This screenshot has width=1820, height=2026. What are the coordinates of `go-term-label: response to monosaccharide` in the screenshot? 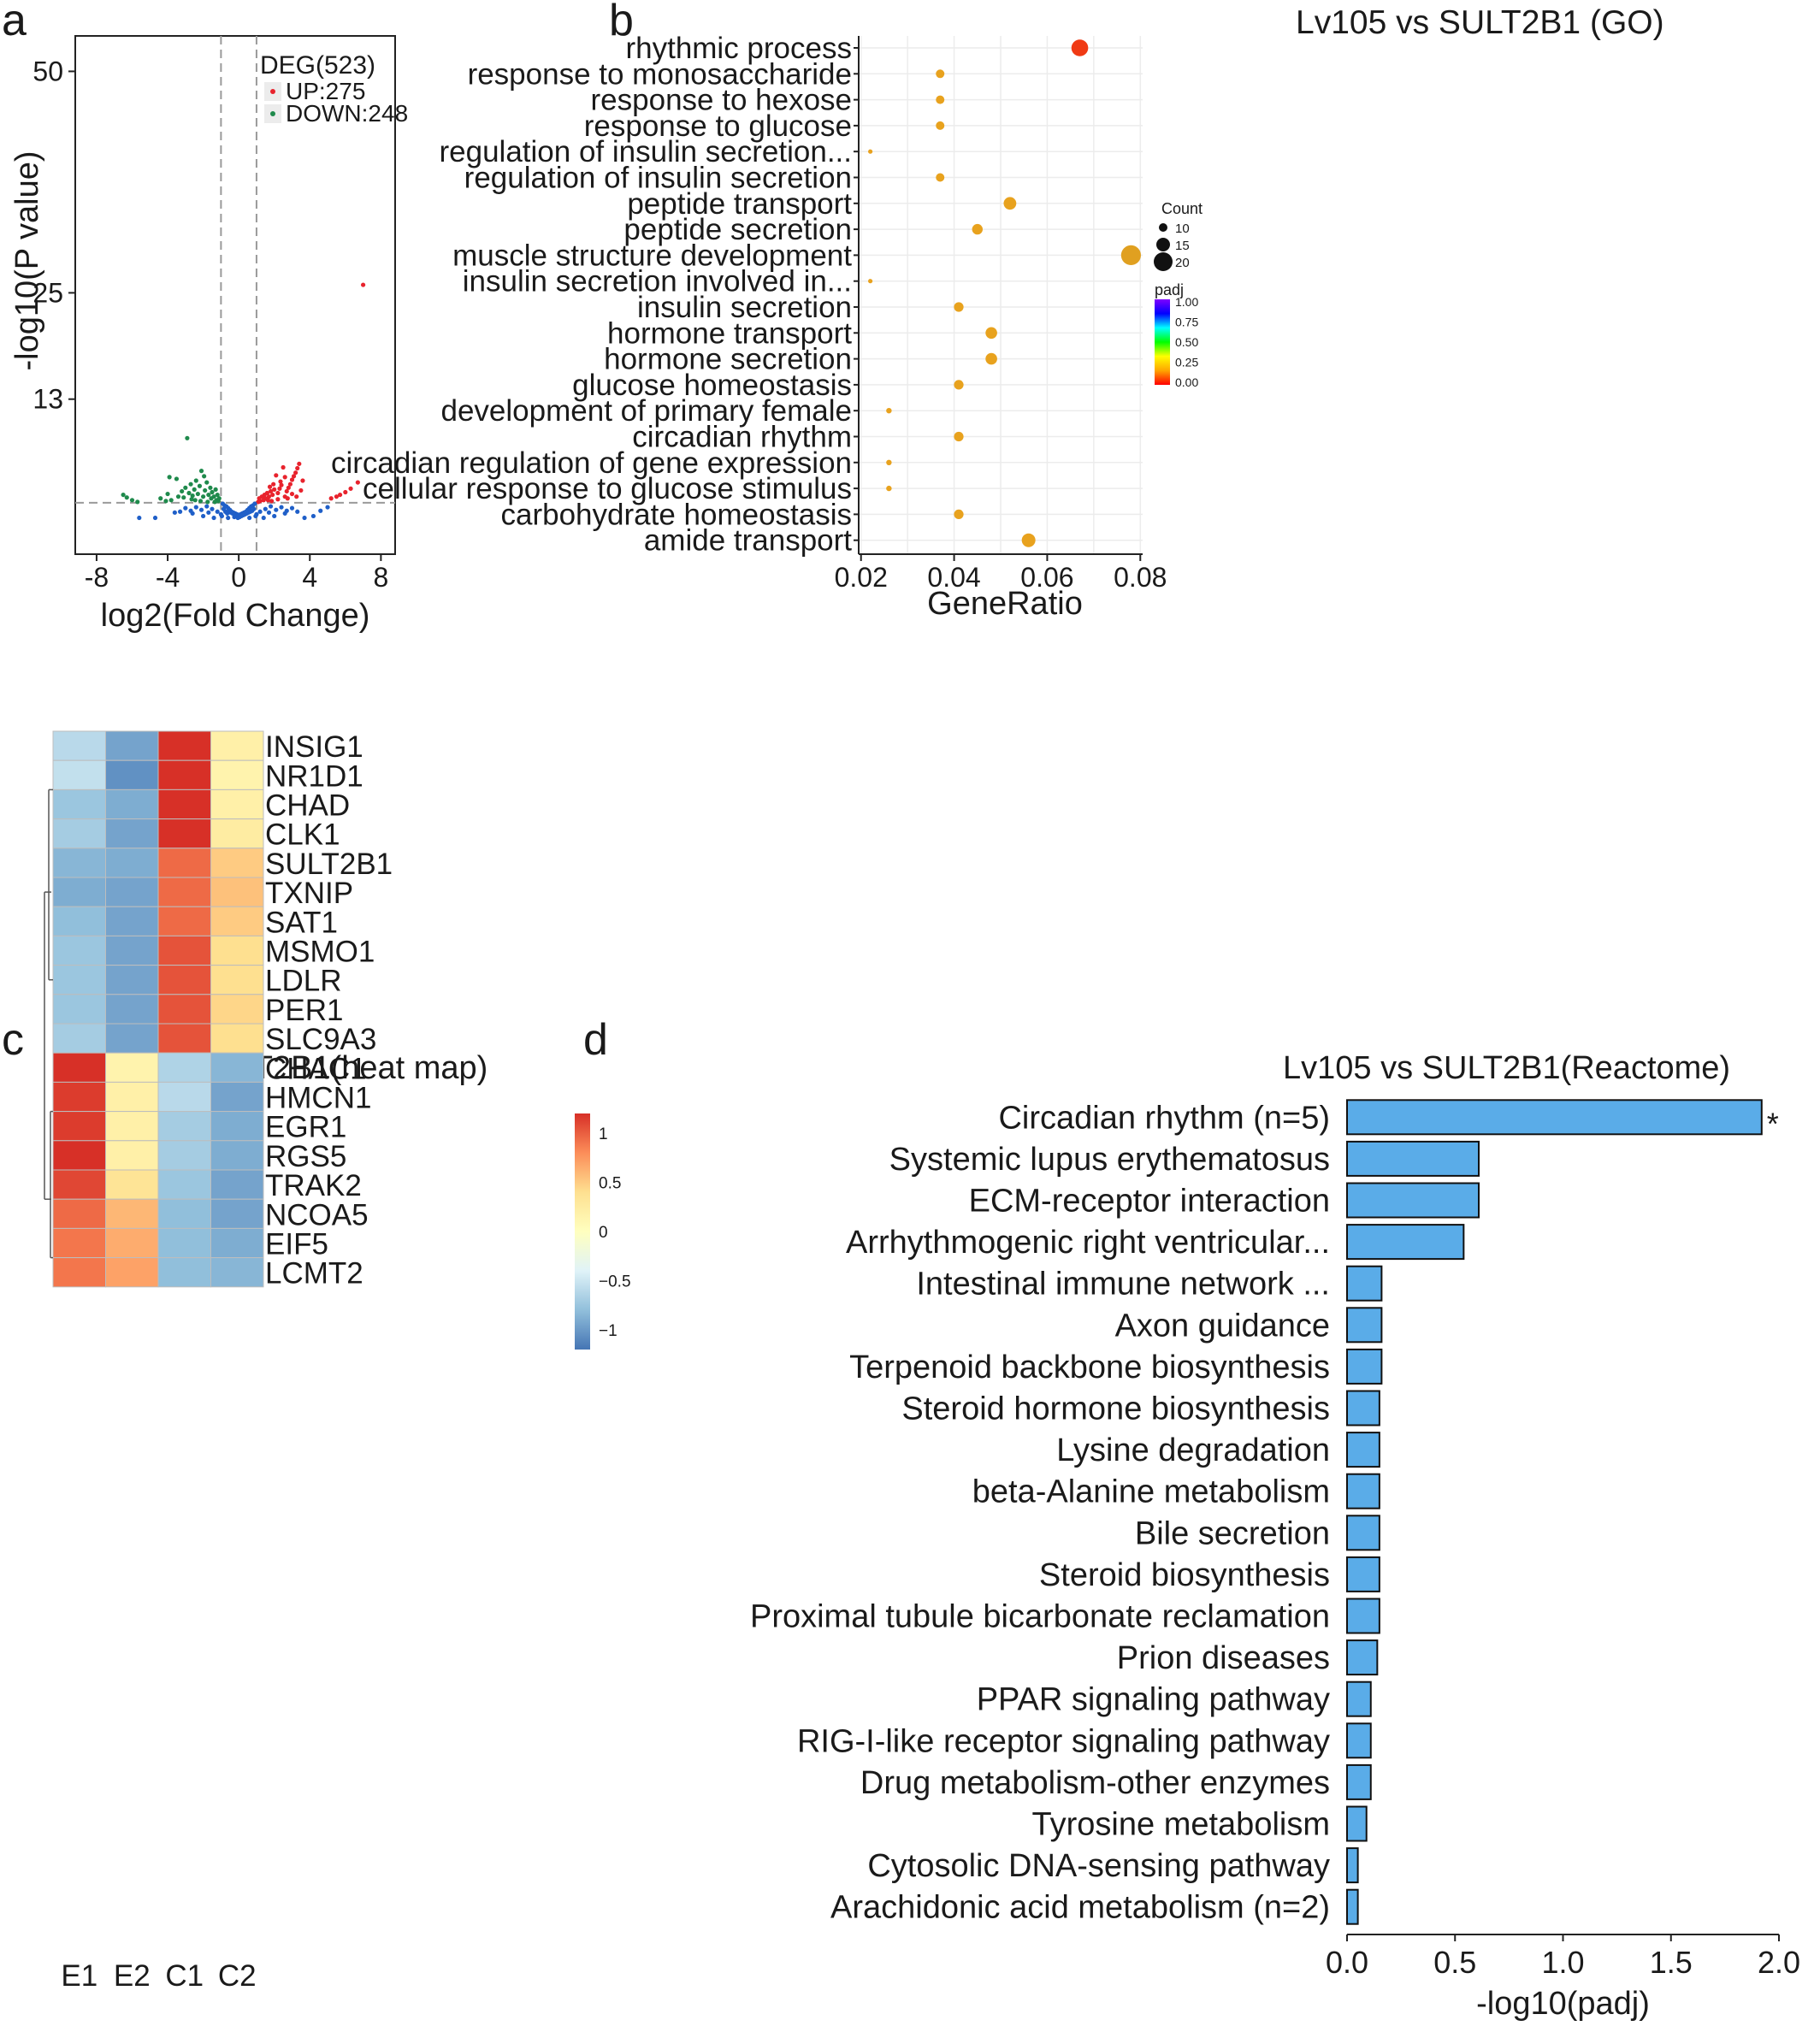 It's located at (660, 74).